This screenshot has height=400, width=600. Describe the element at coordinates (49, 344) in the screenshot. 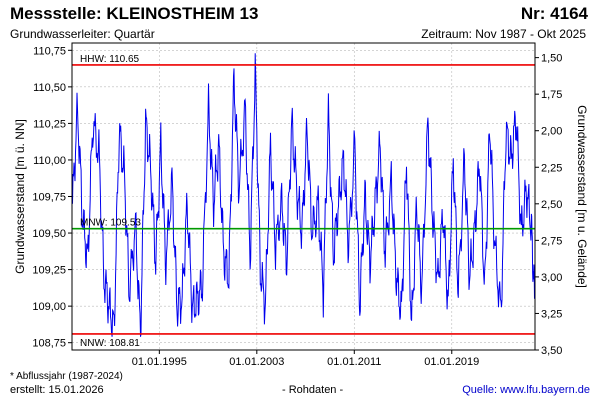

I see `y-tick-label: 108,75` at that location.